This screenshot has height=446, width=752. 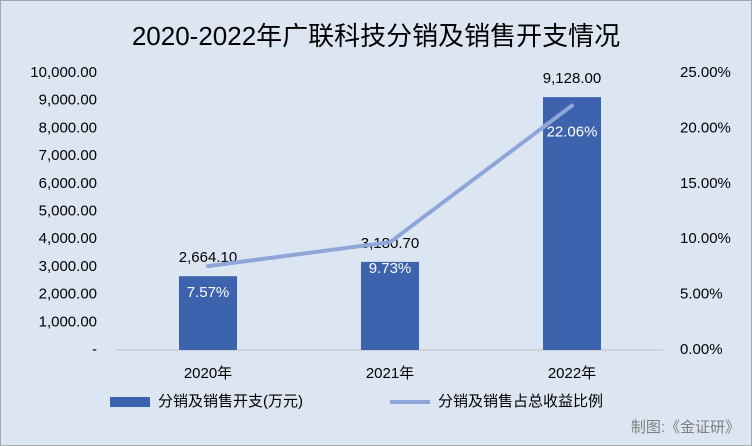 I want to click on y-tick-label: 5,000.00, so click(x=68, y=210).